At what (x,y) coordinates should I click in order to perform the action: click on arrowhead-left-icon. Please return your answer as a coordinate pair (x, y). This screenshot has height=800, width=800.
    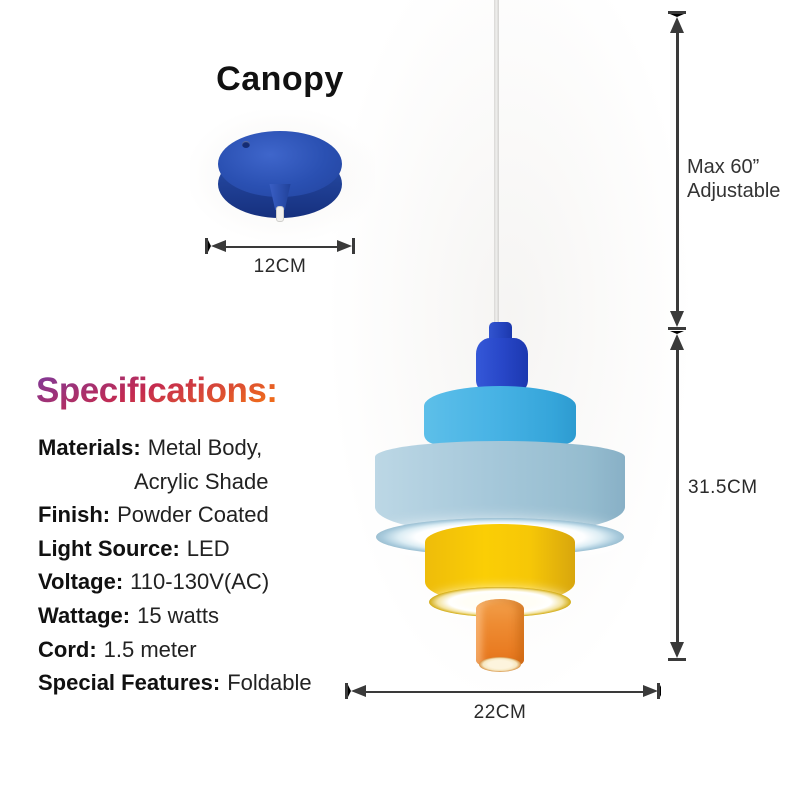
    Looking at the image, I should click on (357, 691).